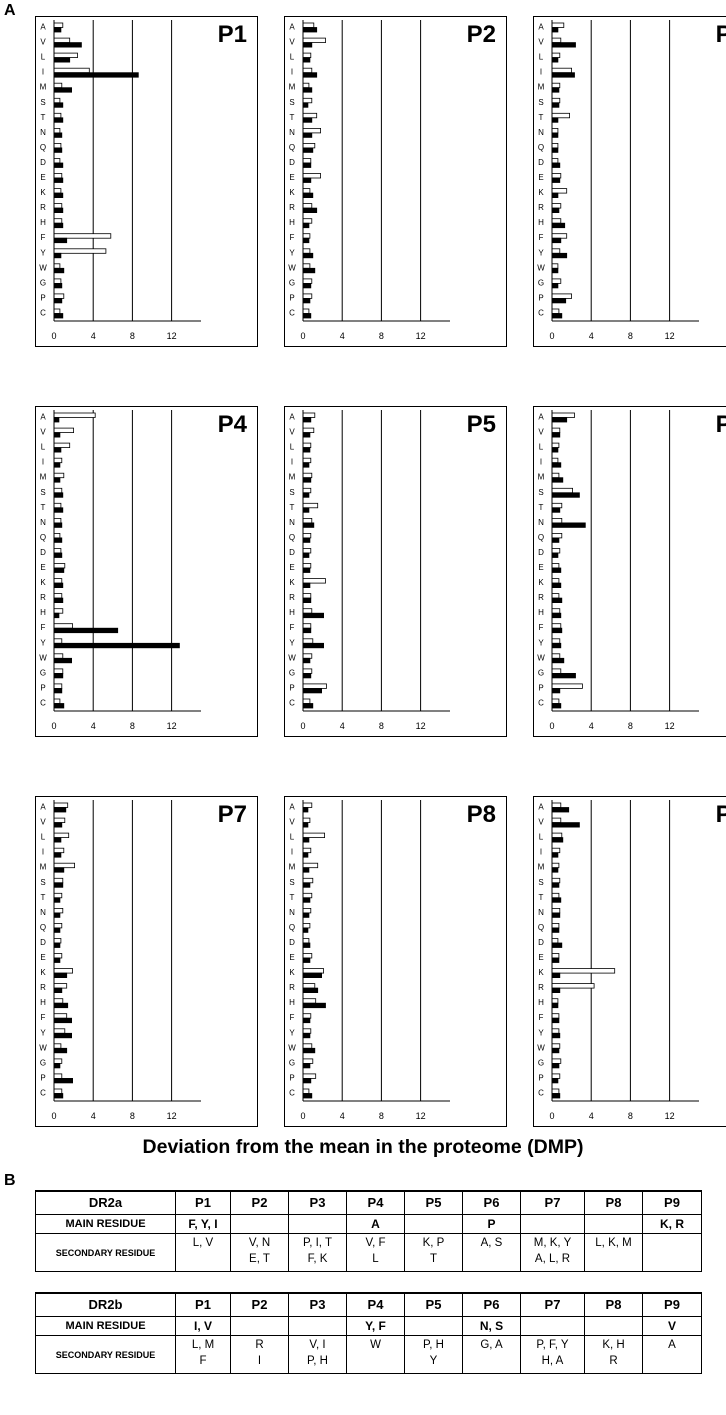 Image resolution: width=726 pixels, height=1415 pixels. I want to click on secondary-residue-line, so click(672, 1243).